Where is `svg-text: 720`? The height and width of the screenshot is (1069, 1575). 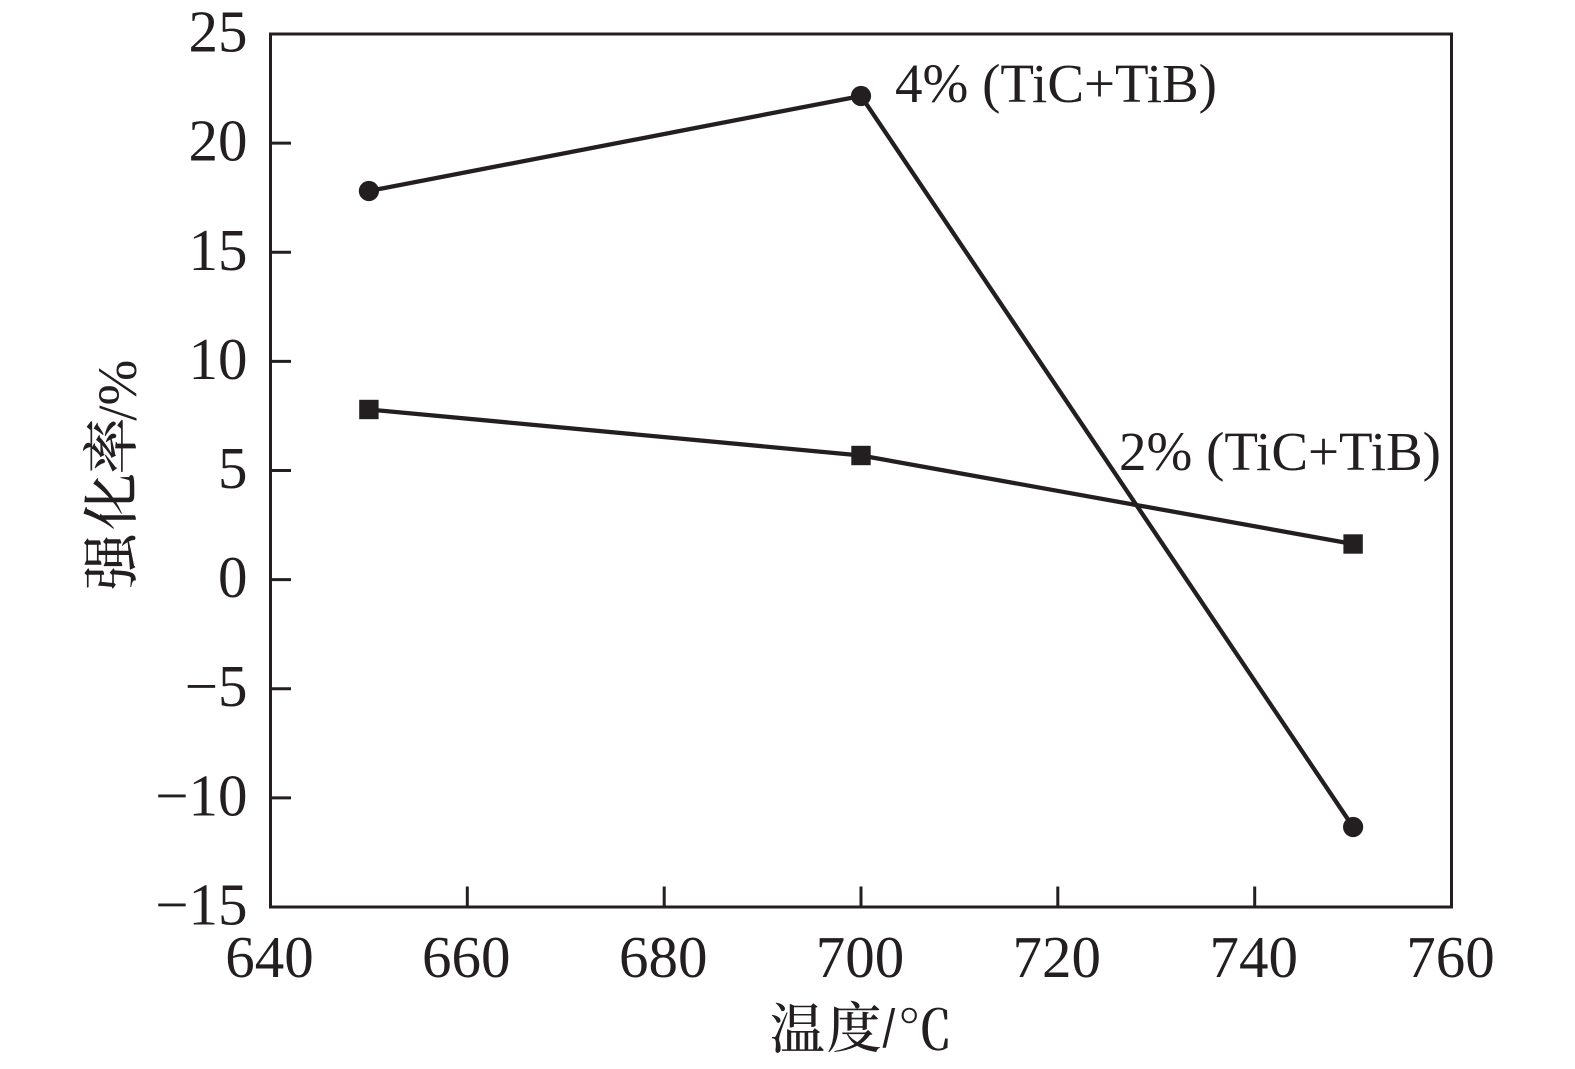
svg-text: 720 is located at coordinates (1057, 957).